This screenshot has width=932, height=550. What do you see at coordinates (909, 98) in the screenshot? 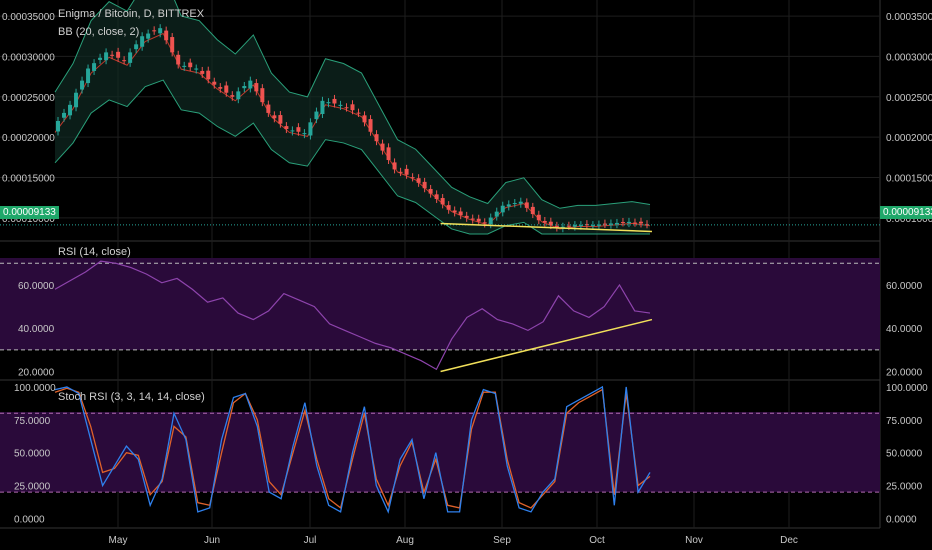
I see `price-y-tick-right: 0.00025000` at bounding box center [909, 98].